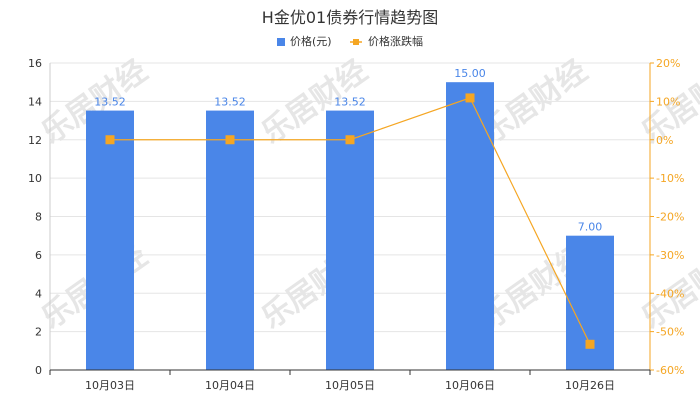 The height and width of the screenshot is (400, 700). Describe the element at coordinates (38, 255) in the screenshot. I see `y-left-tick-label: 6` at that location.